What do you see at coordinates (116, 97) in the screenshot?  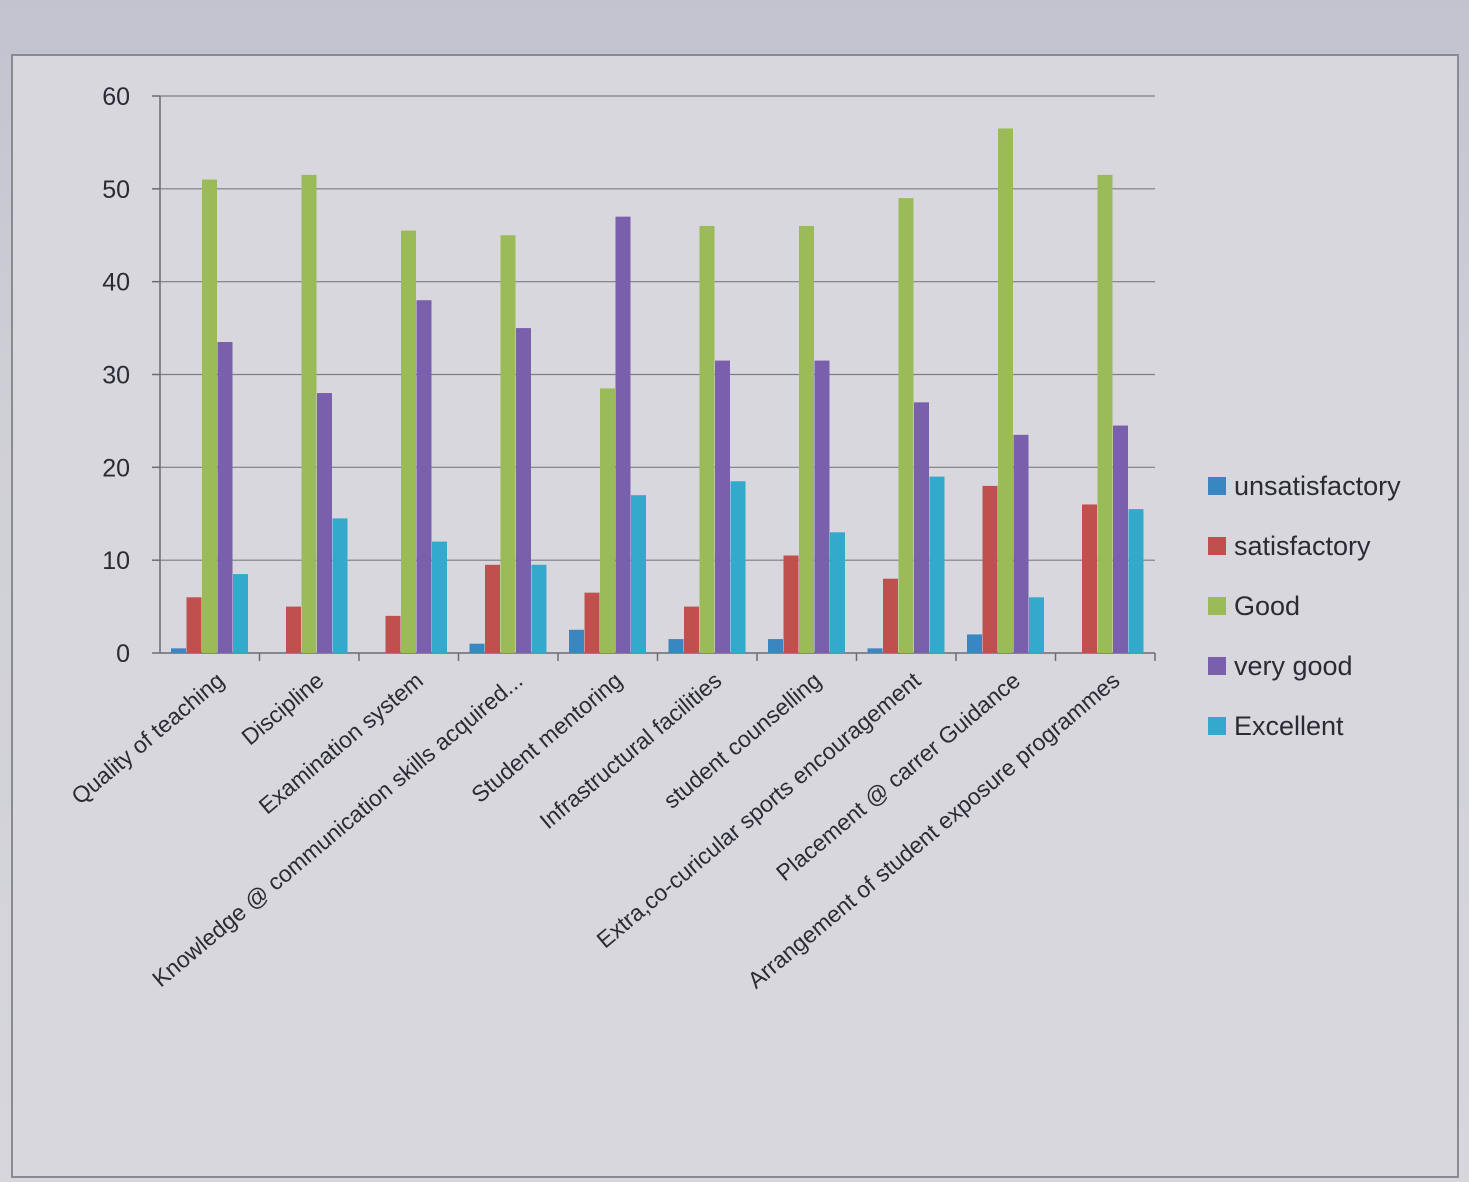 I see `y-tick-label: 60` at bounding box center [116, 97].